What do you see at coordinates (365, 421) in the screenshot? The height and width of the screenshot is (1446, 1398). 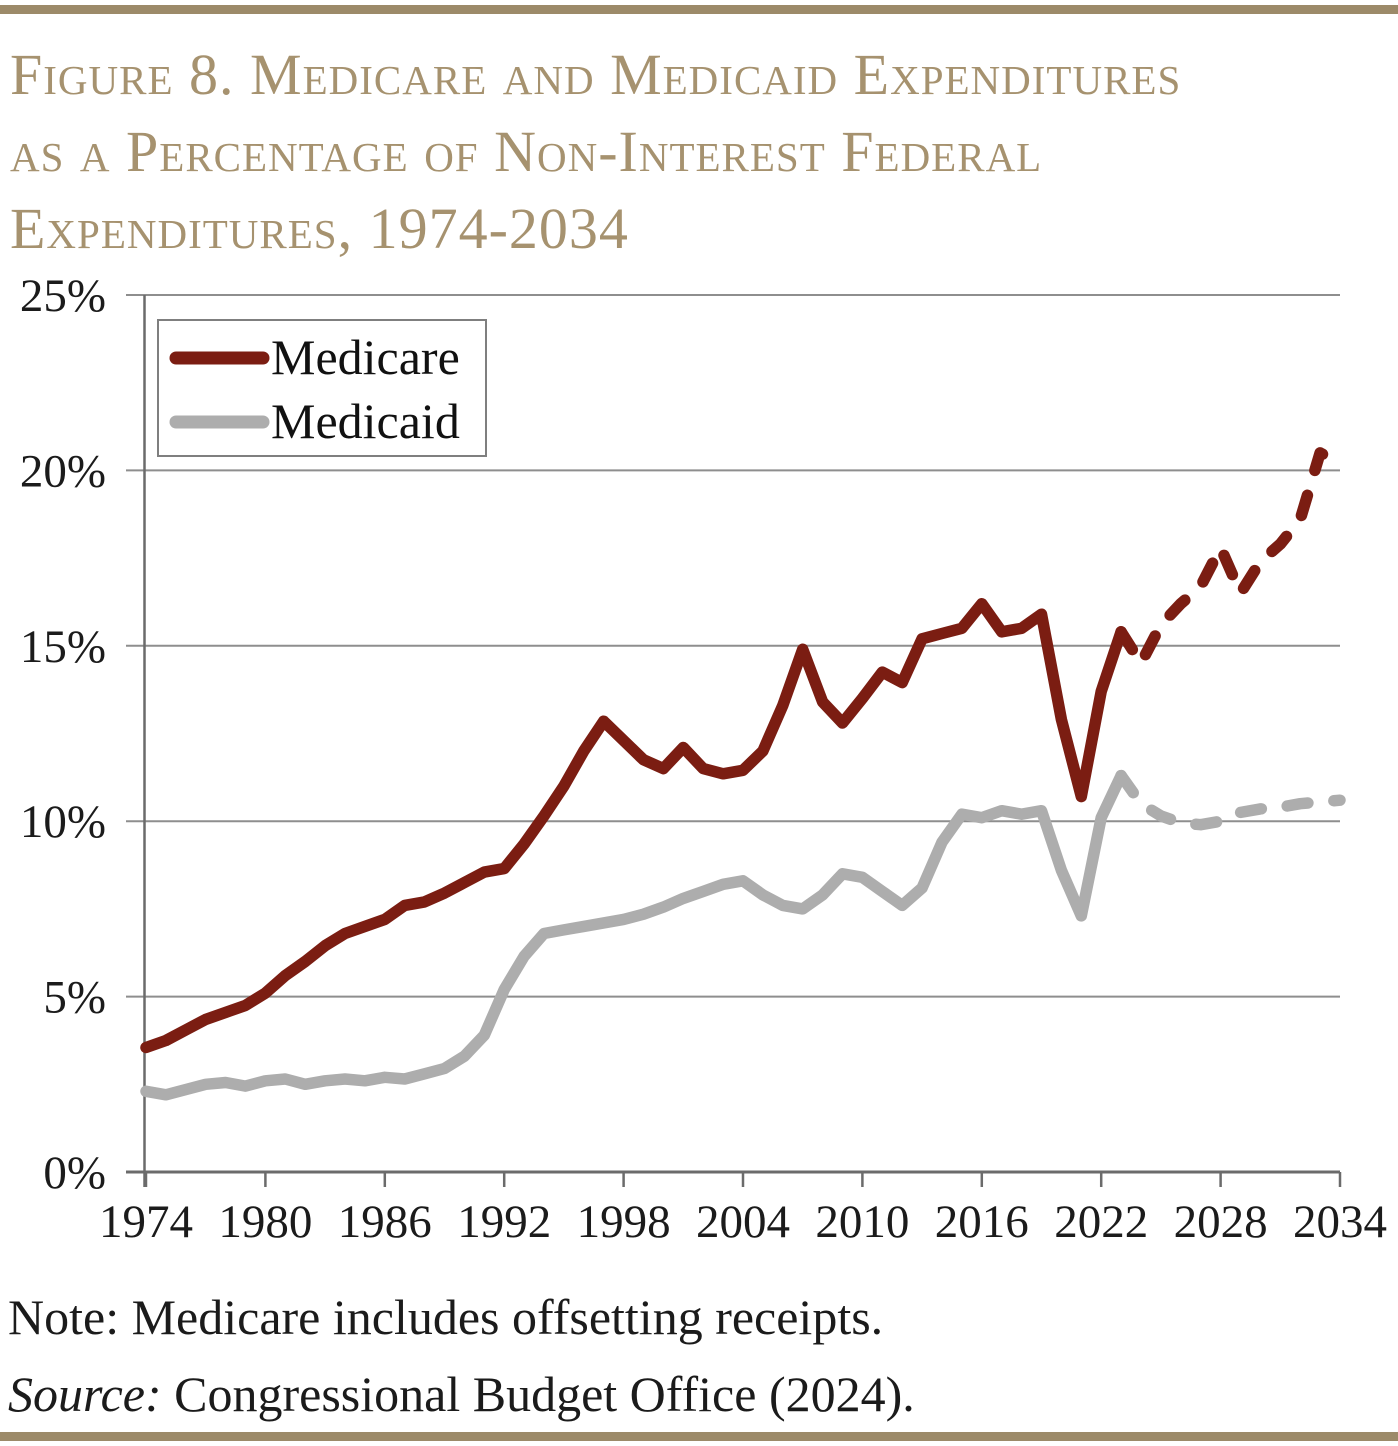 I see `legend-label-medicaid: Medicaid` at bounding box center [365, 421].